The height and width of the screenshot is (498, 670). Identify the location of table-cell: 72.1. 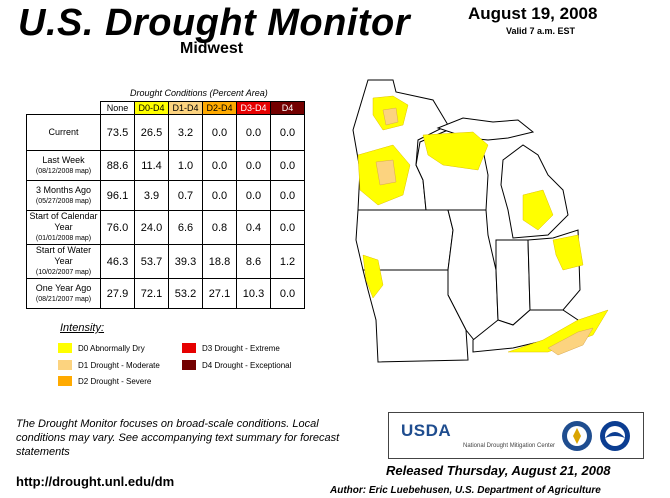
(151, 293).